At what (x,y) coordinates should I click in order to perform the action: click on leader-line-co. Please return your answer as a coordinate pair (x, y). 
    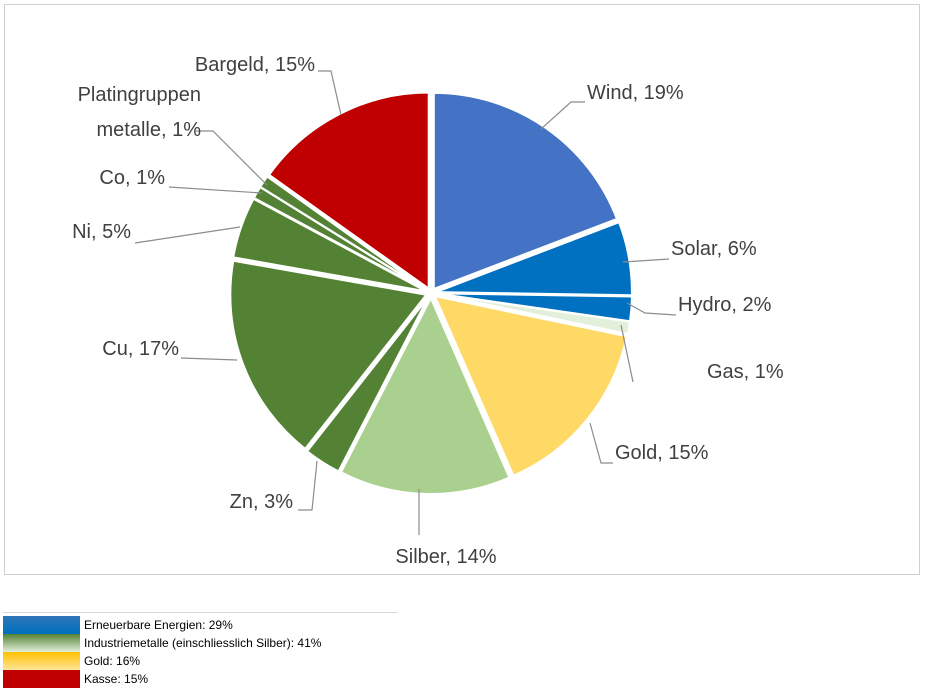
    Looking at the image, I should click on (215, 190).